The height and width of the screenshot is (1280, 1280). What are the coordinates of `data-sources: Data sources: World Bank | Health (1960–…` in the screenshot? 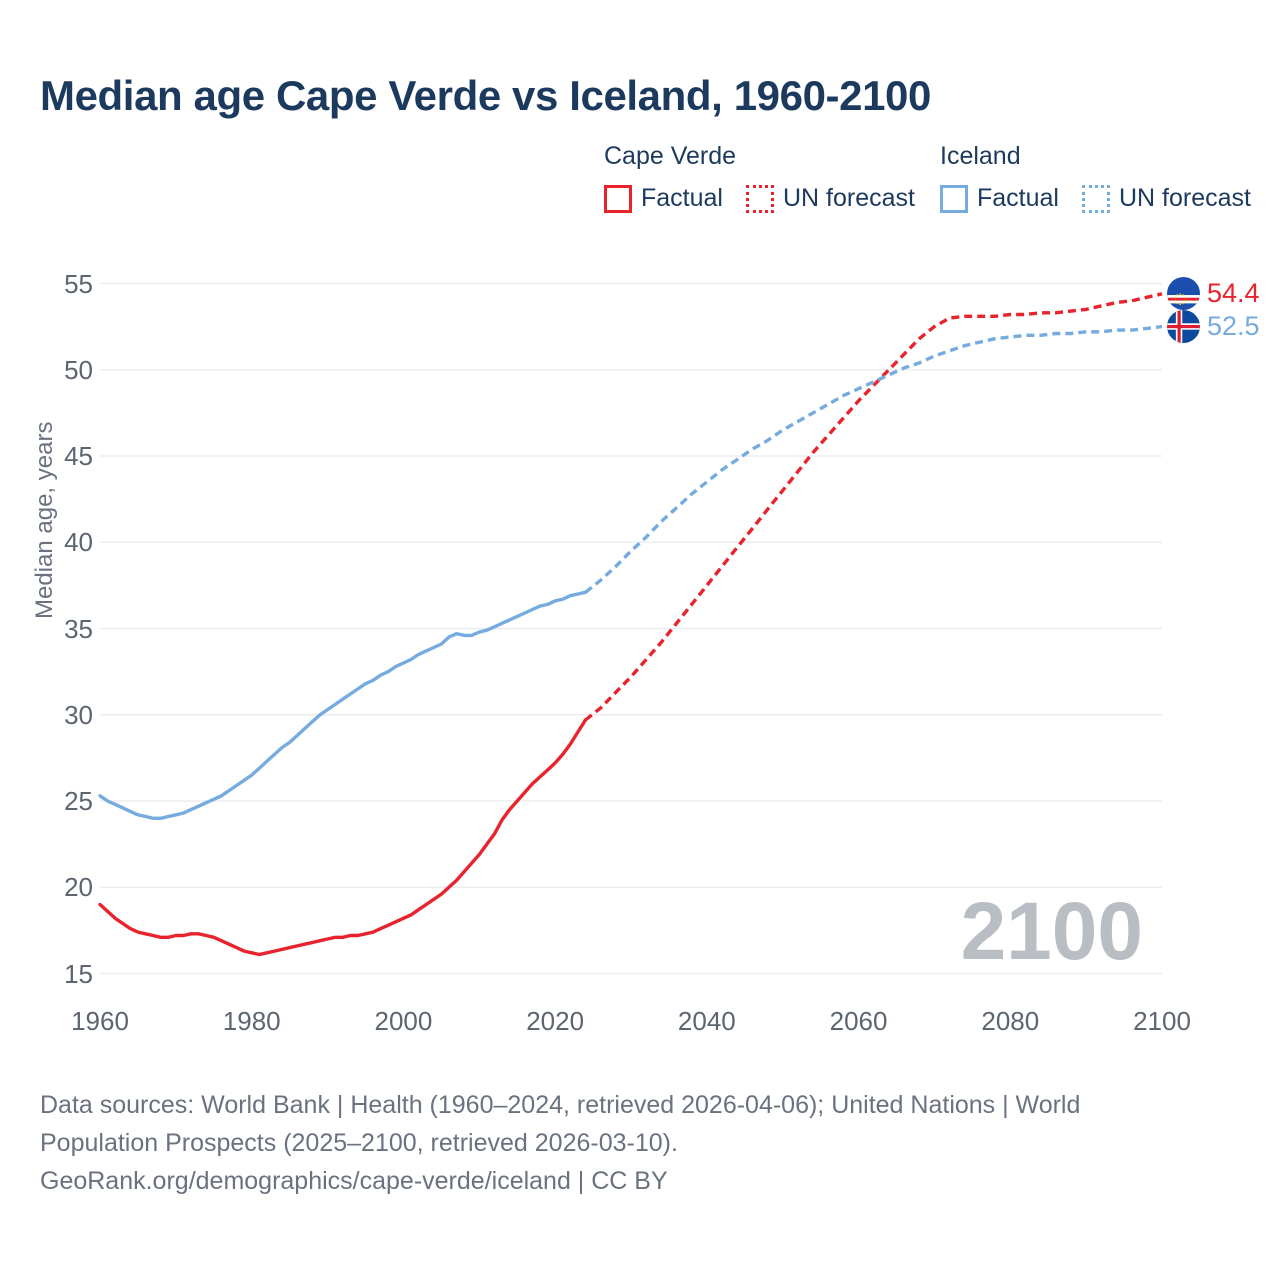 It's located at (560, 1143).